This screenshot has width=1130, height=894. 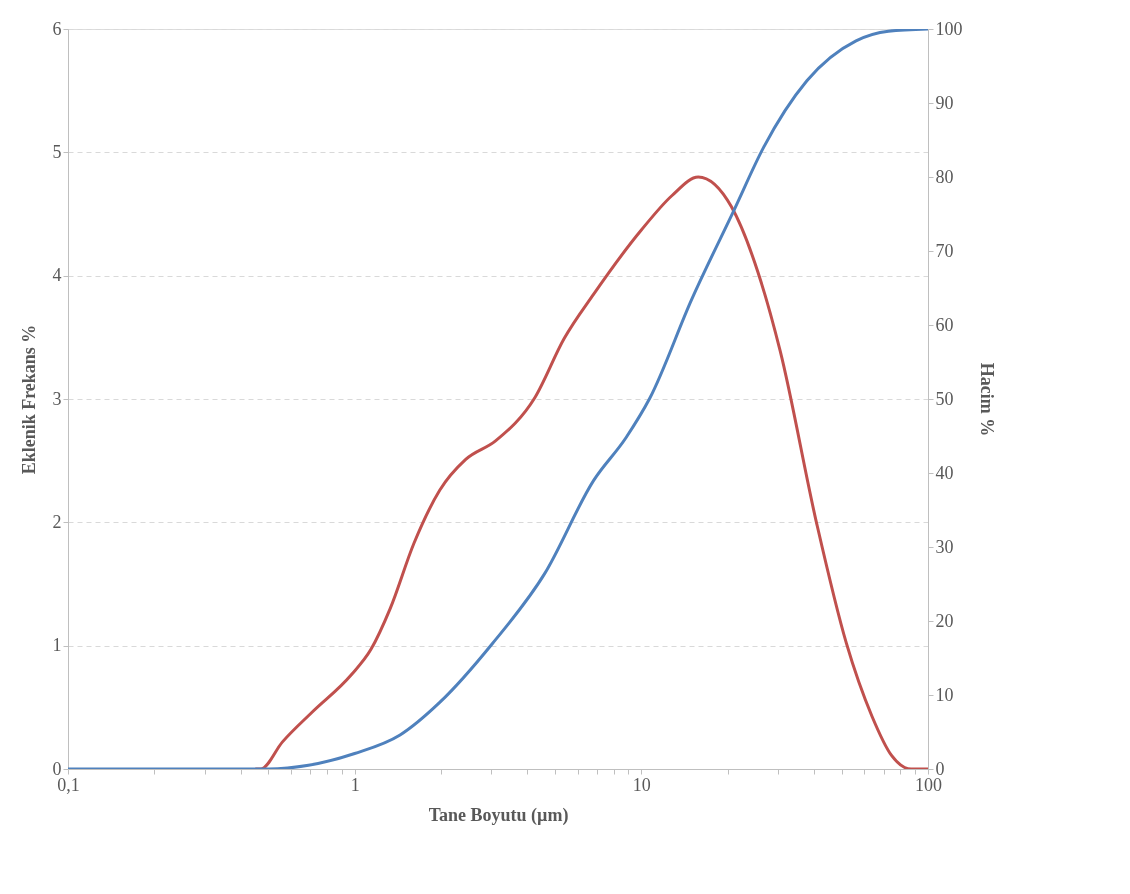 I want to click on x-tick-label: 1, so click(x=355, y=784).